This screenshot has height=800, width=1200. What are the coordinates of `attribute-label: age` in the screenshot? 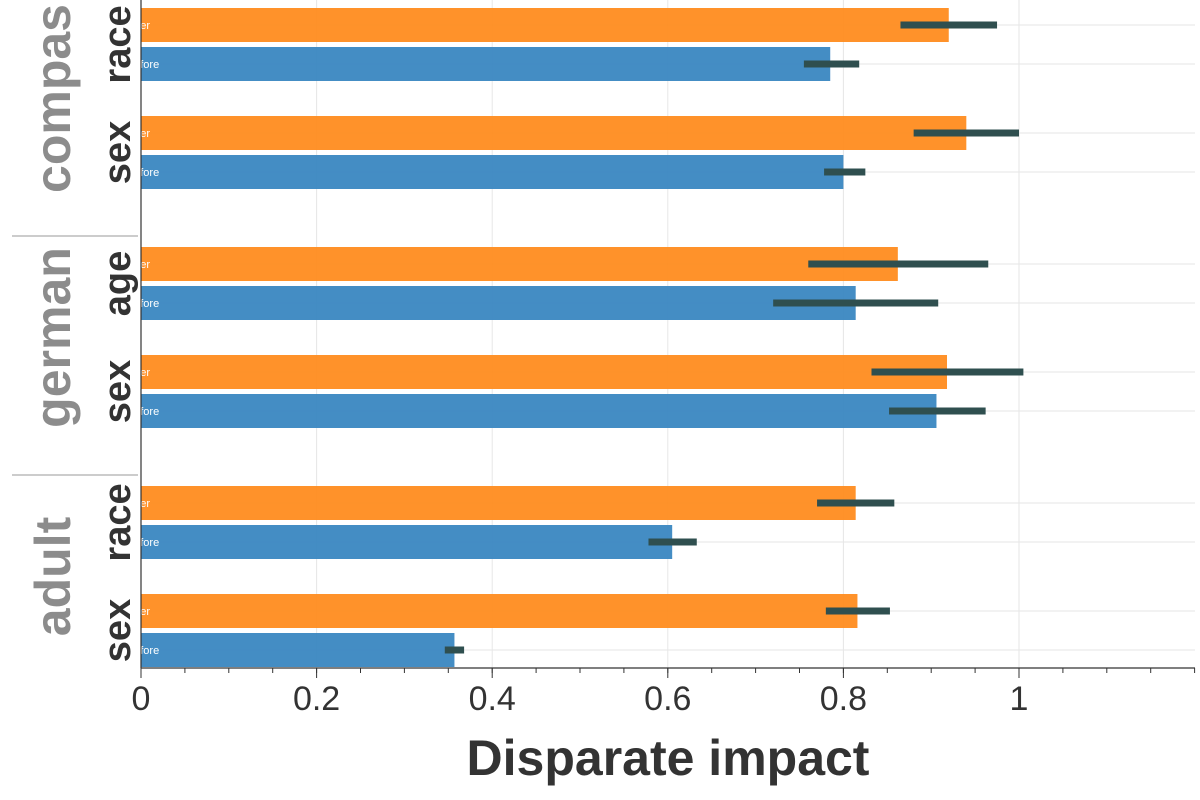 It's located at (118, 283).